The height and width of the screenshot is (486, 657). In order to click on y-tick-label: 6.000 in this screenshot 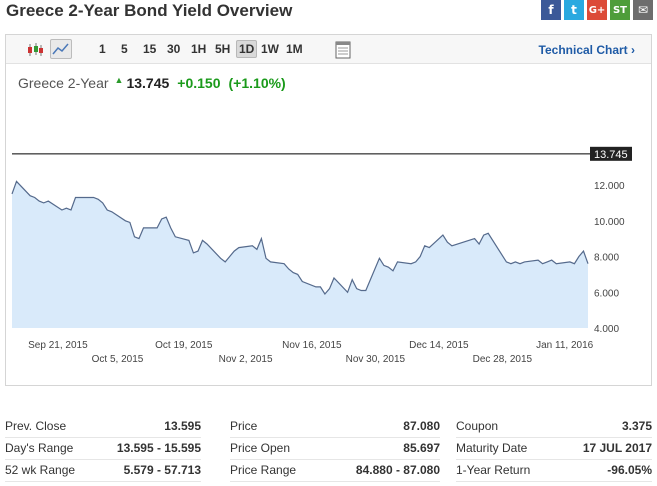, I will do `click(606, 293)`.